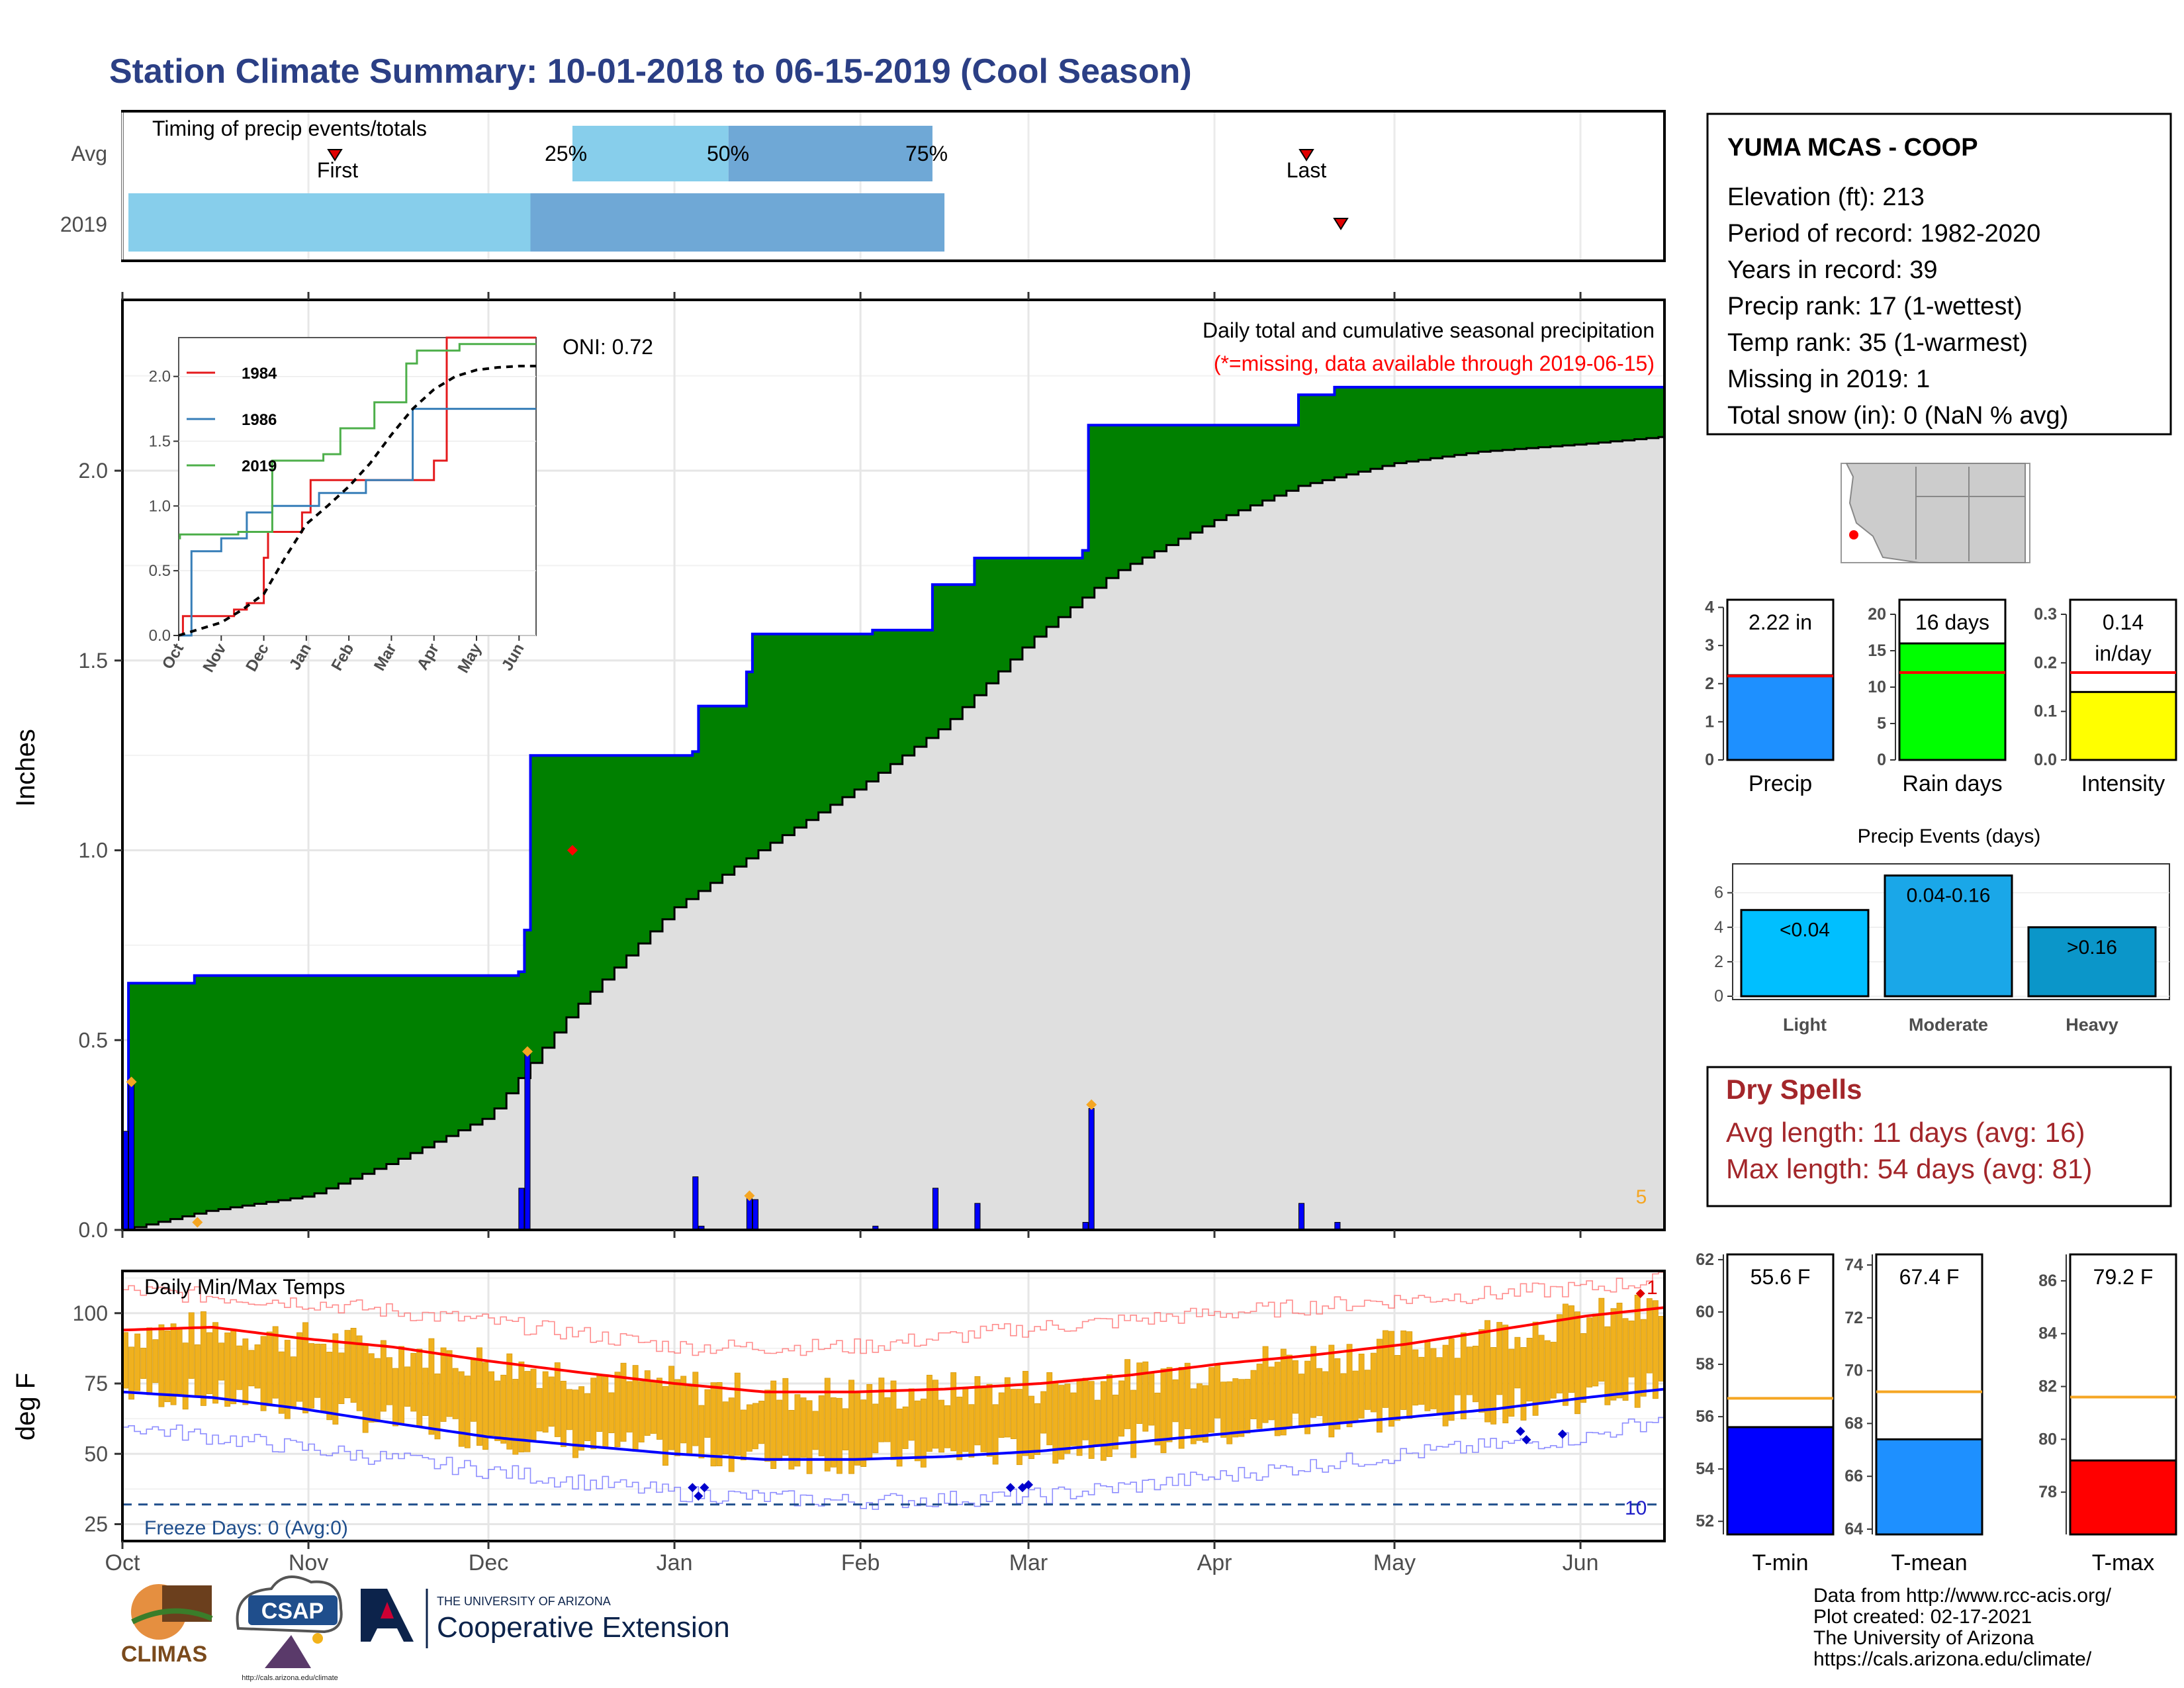 The image size is (2184, 1688). What do you see at coordinates (2123, 1277) in the screenshot?
I see `temp-bar-value: 79.2 F` at bounding box center [2123, 1277].